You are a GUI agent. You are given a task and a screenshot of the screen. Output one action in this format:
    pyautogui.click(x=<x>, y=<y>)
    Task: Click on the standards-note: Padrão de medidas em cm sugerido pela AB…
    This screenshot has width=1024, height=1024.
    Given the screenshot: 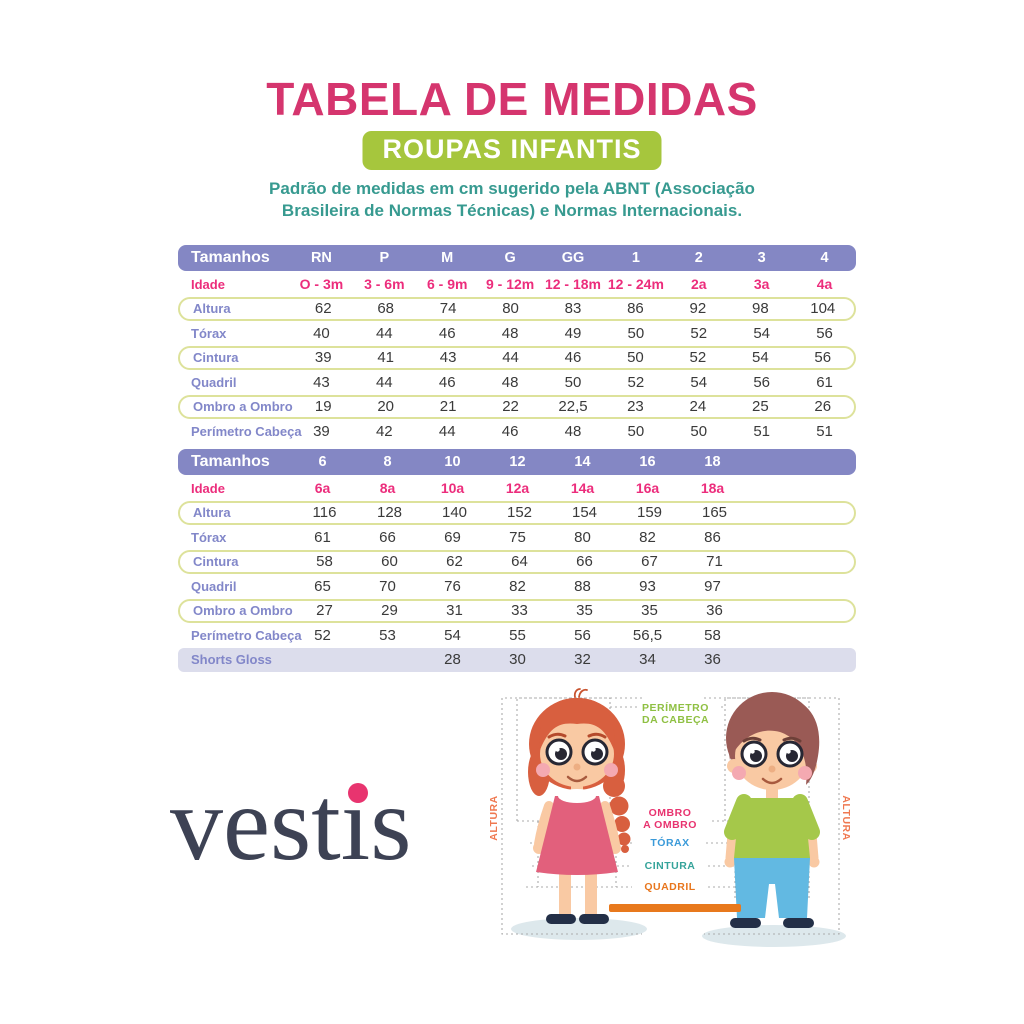 What is the action you would take?
    pyautogui.click(x=512, y=199)
    